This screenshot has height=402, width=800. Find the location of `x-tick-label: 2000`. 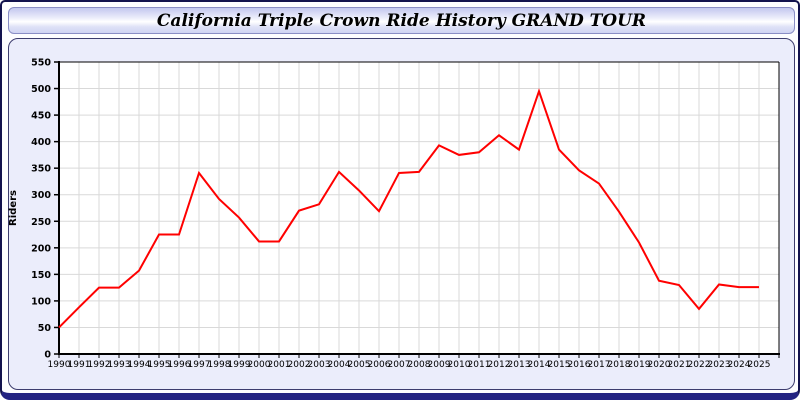

x-tick-label: 2000 is located at coordinates (259, 365).